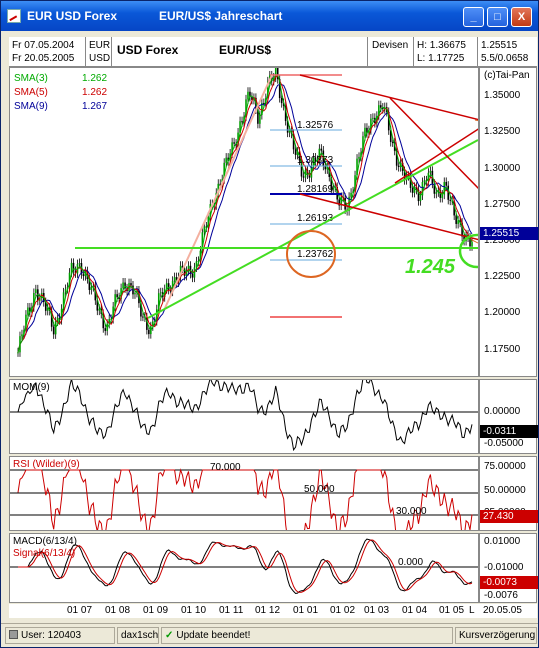  Describe the element at coordinates (31, 387) in the screenshot. I see `mom-title: MOM(9)` at that location.